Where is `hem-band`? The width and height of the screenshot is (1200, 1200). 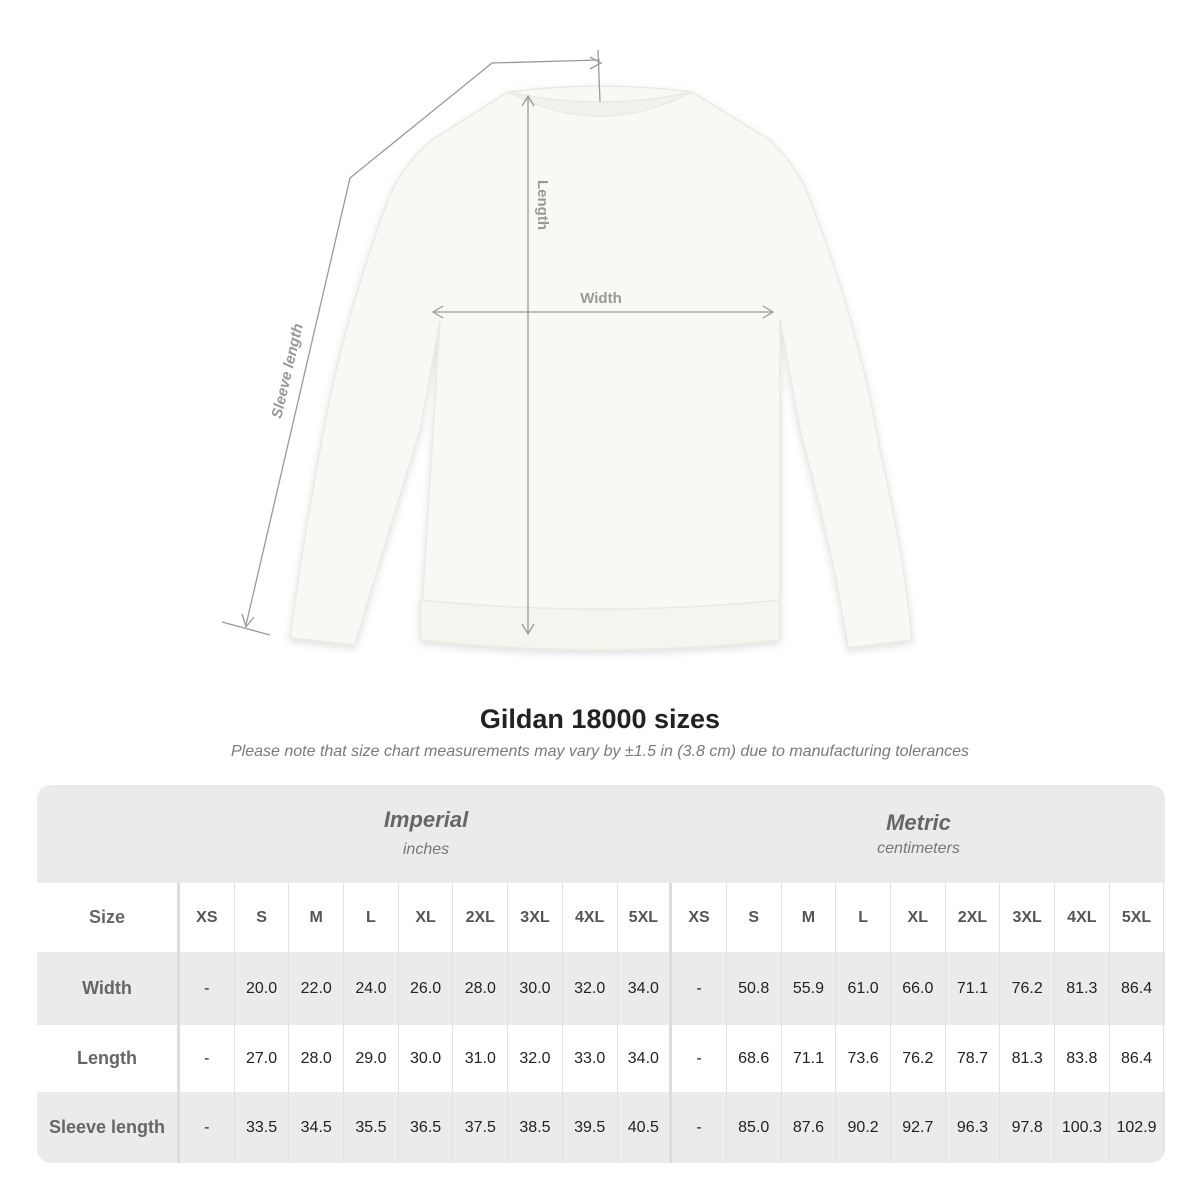 hem-band is located at coordinates (600, 625).